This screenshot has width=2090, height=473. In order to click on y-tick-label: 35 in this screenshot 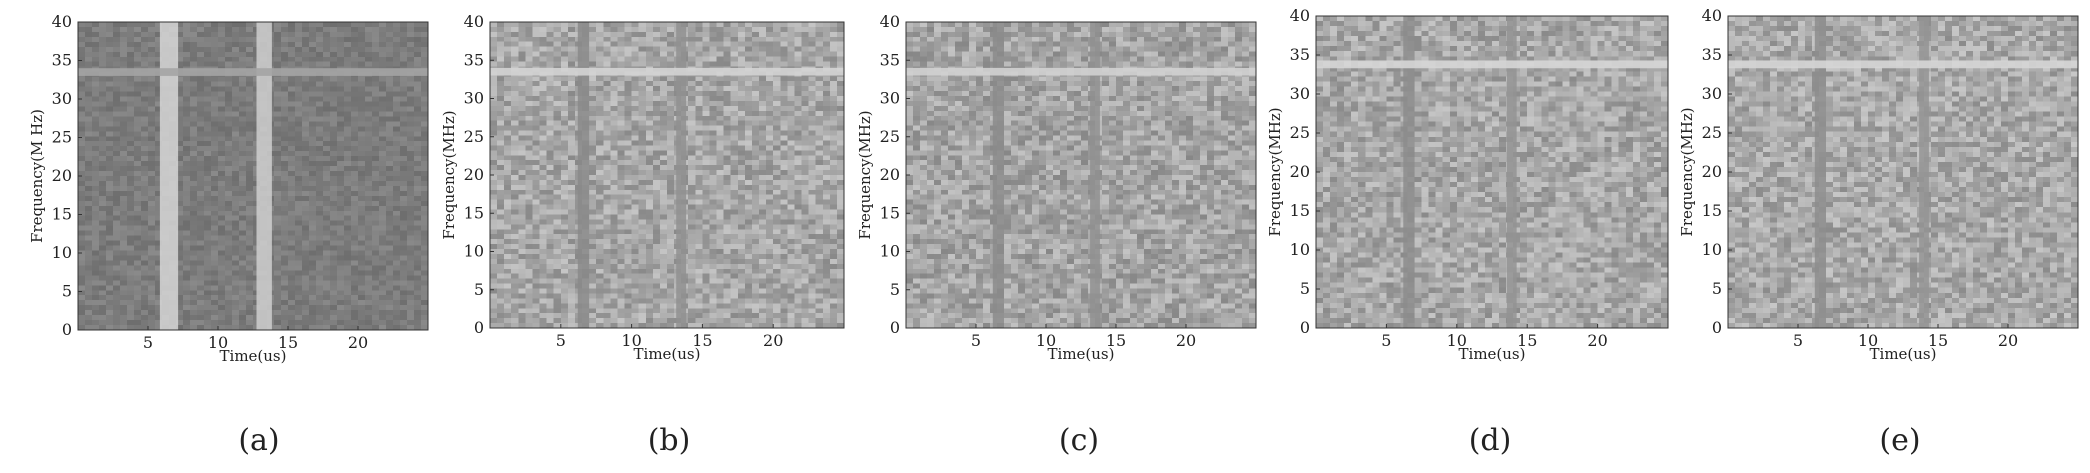, I will do `click(62, 60)`.